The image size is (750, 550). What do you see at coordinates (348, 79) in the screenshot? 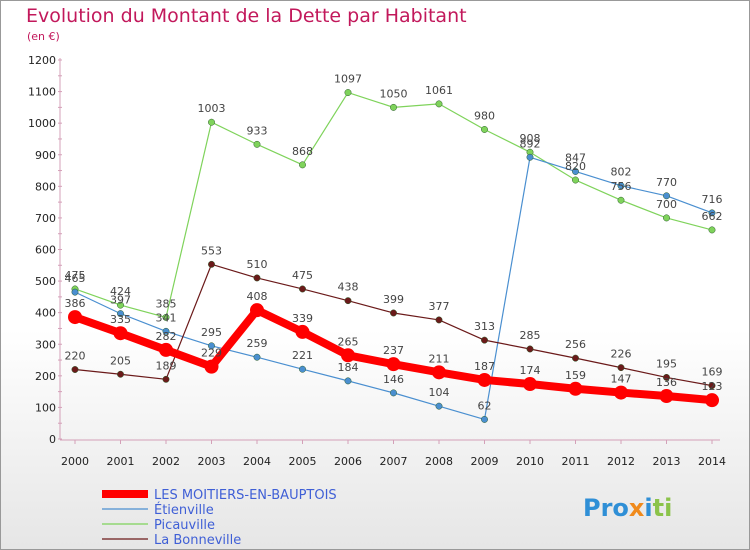
I see `data-label: 1097` at bounding box center [348, 79].